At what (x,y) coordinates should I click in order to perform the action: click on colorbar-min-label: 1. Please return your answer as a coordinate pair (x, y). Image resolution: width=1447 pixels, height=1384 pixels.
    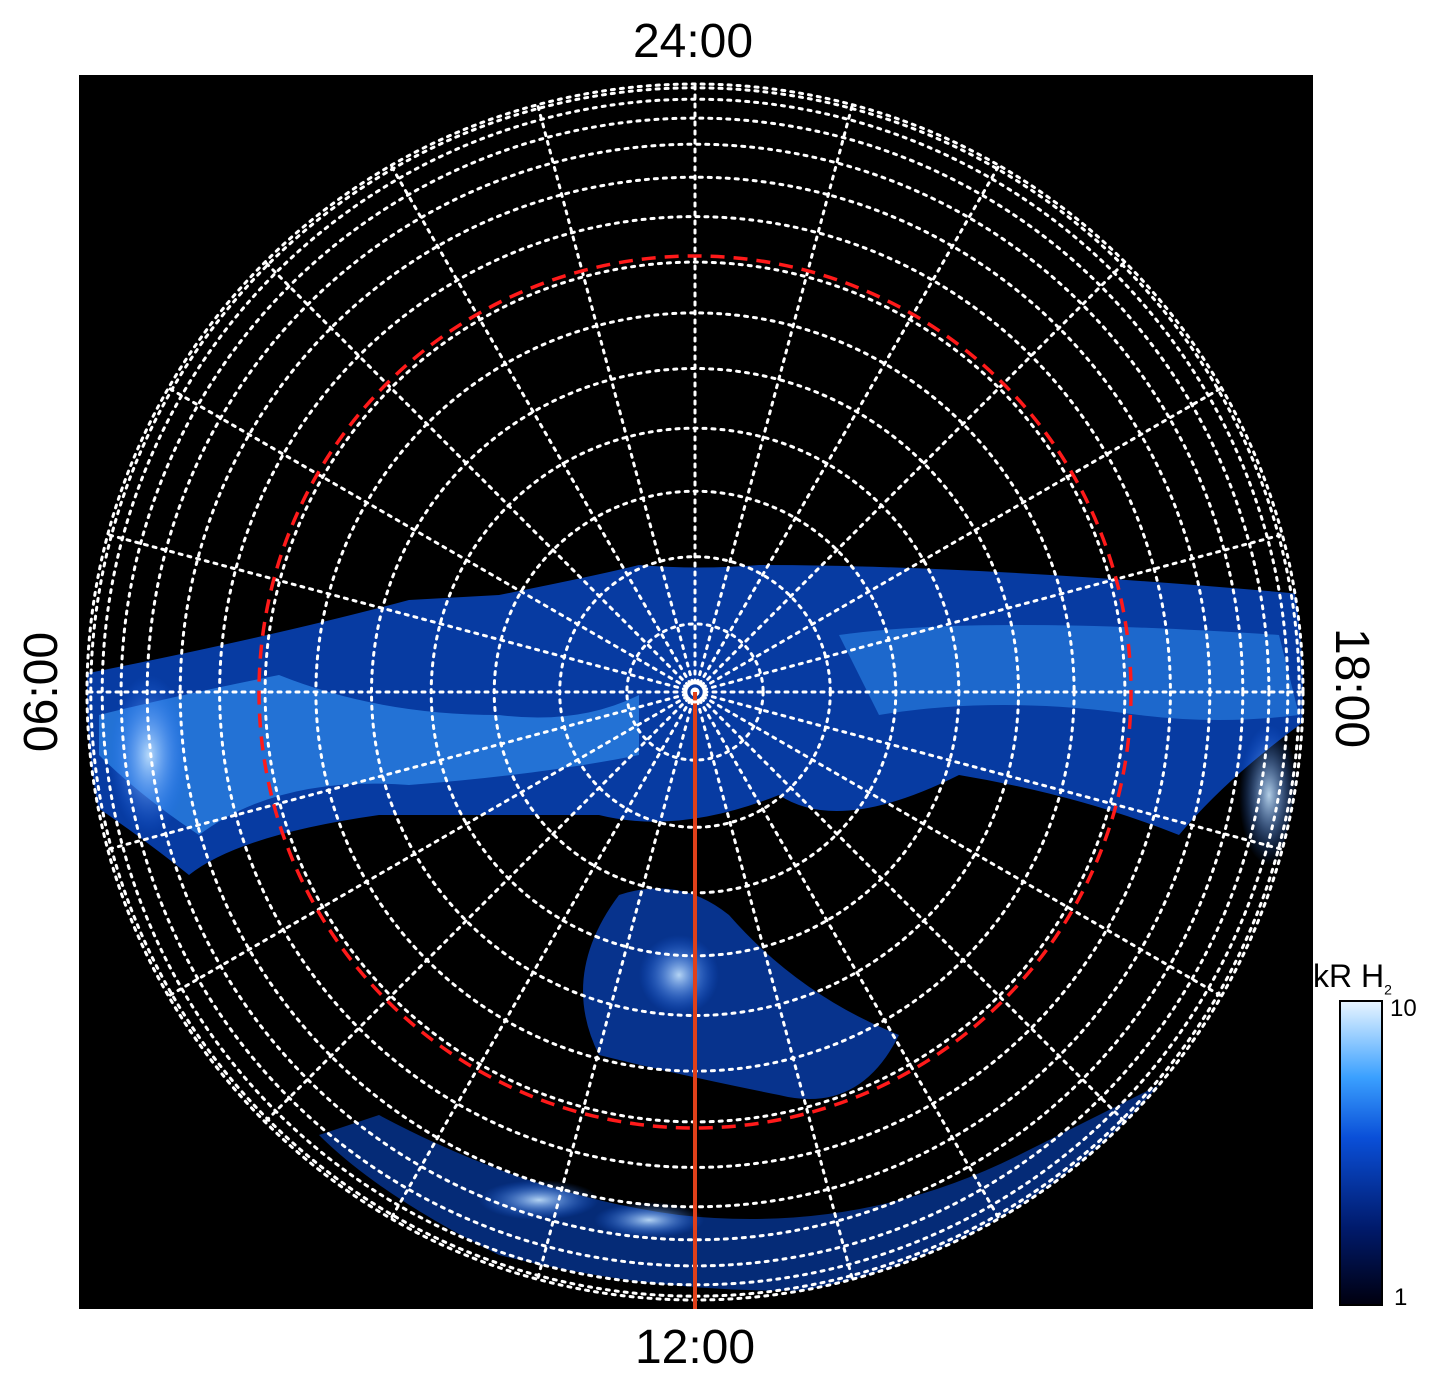
    Looking at the image, I should click on (1401, 1297).